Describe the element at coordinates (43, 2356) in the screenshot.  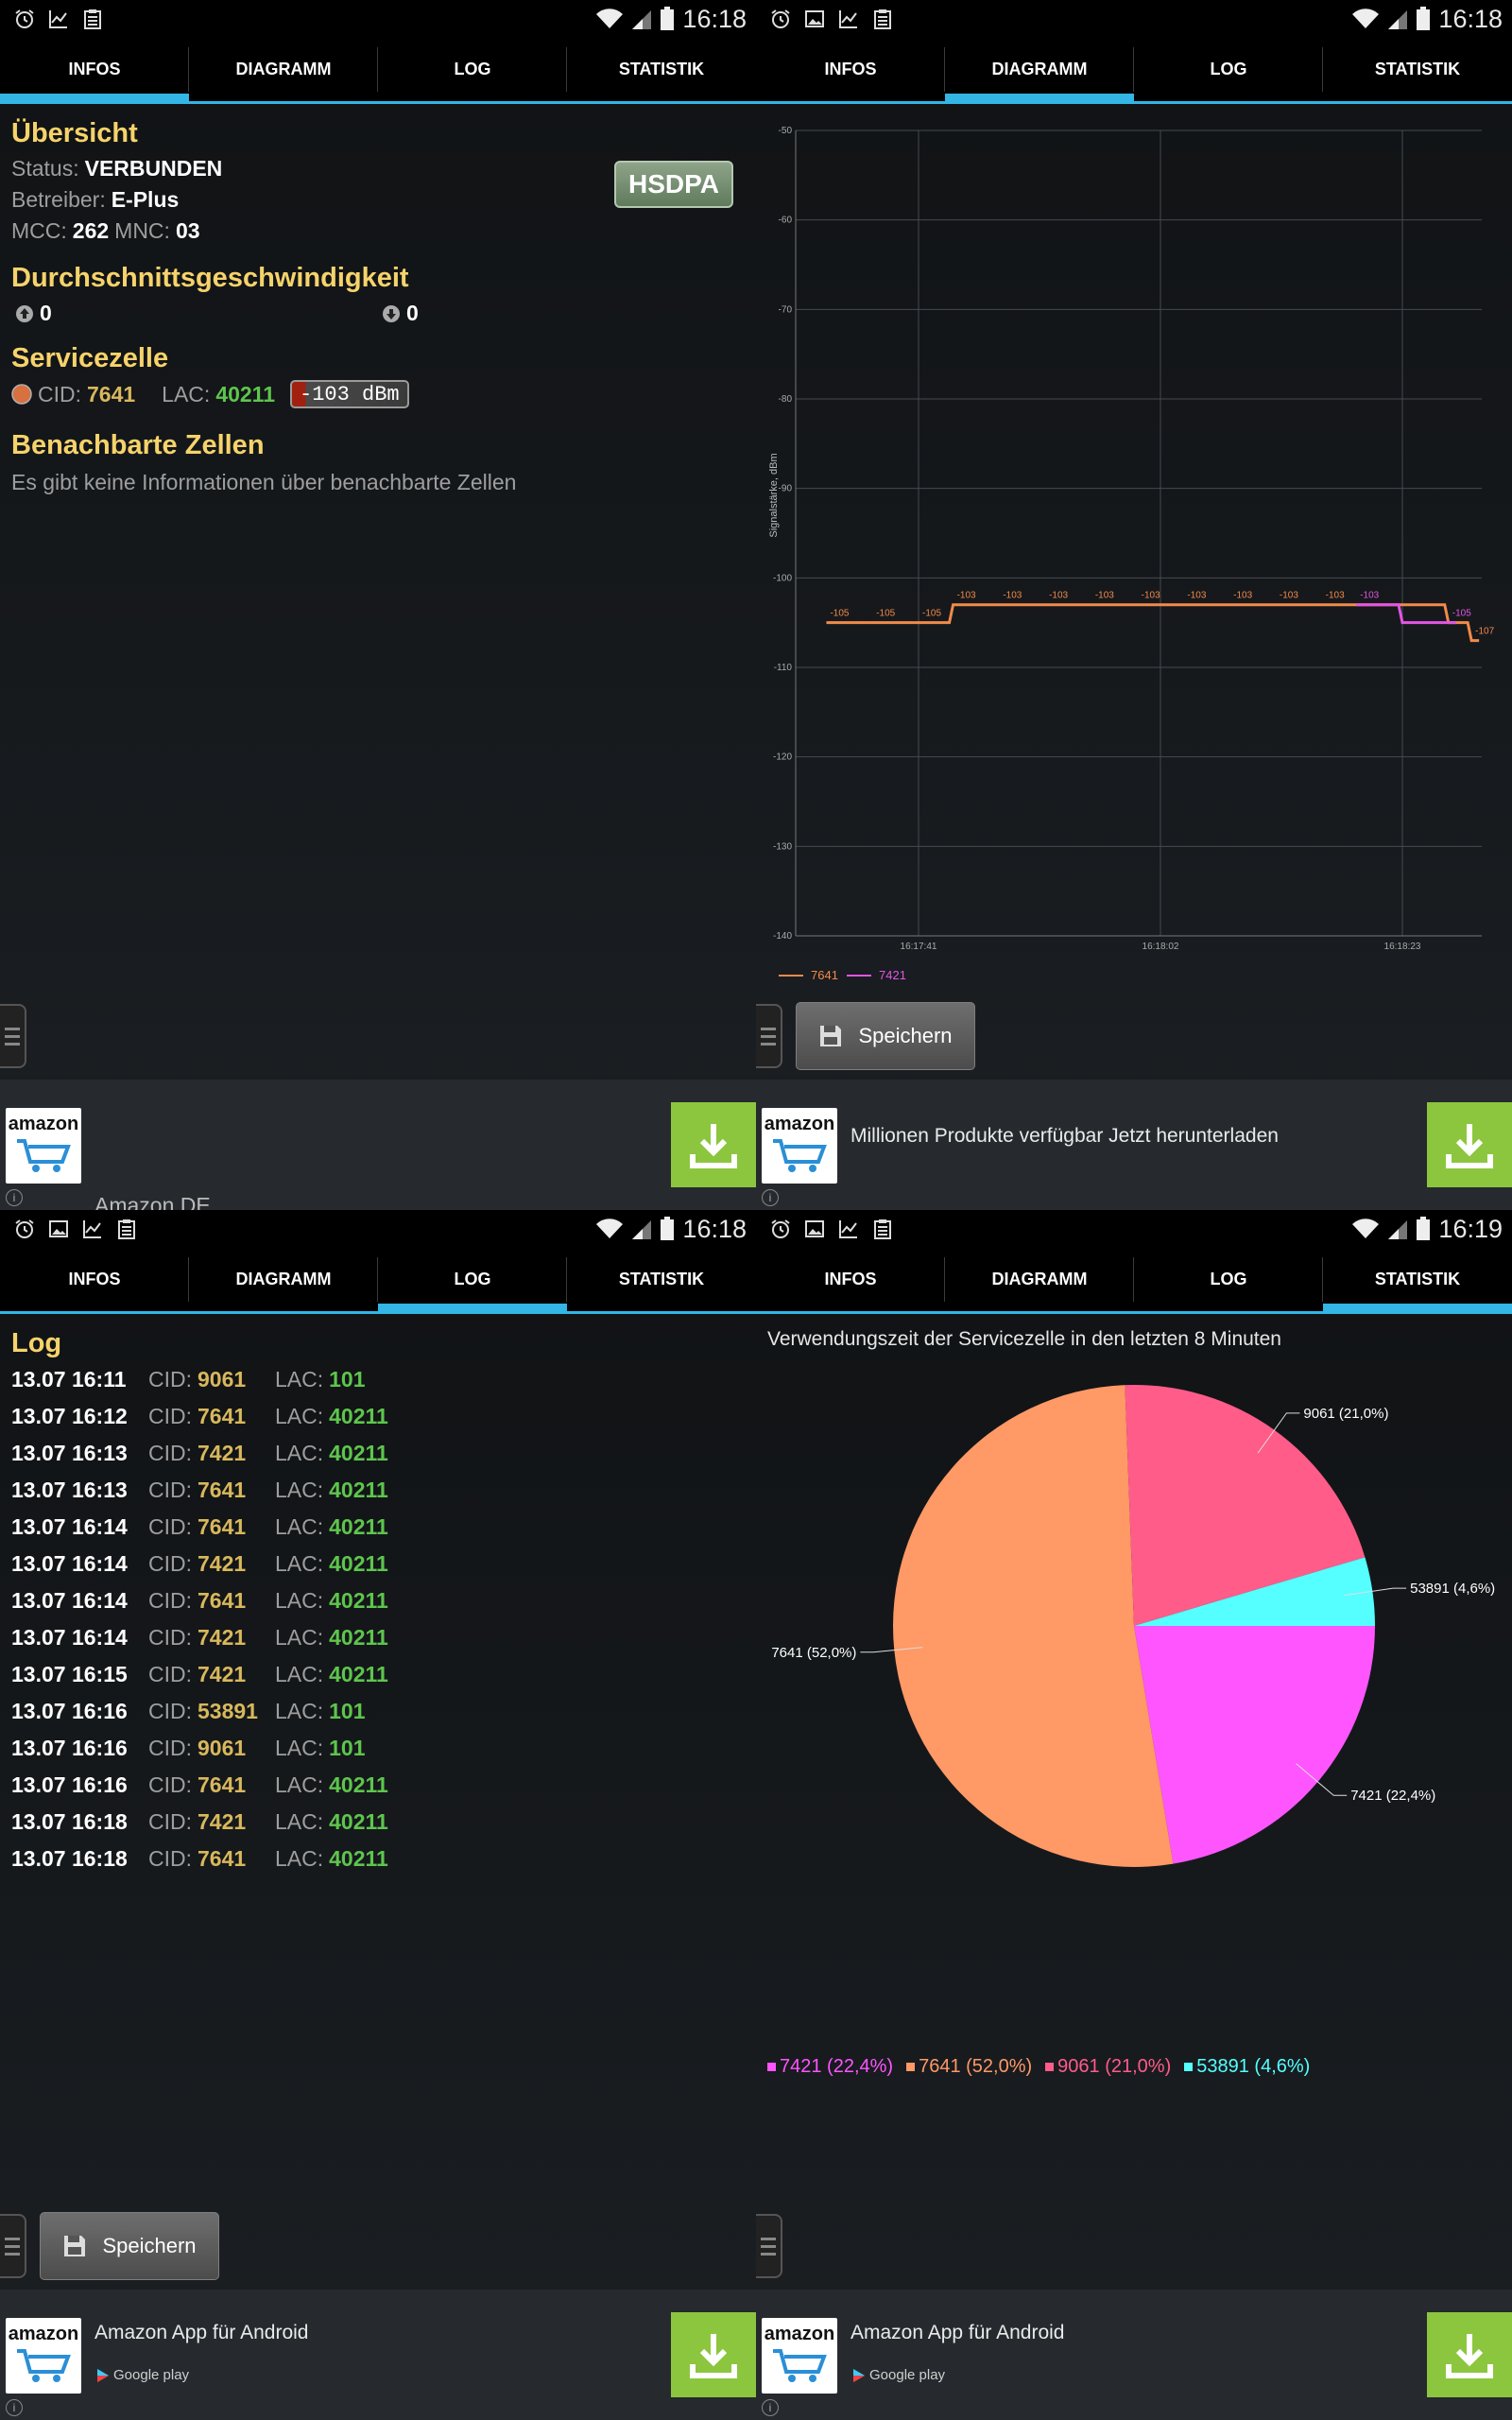
I see `amazon-logo: amazon` at that location.